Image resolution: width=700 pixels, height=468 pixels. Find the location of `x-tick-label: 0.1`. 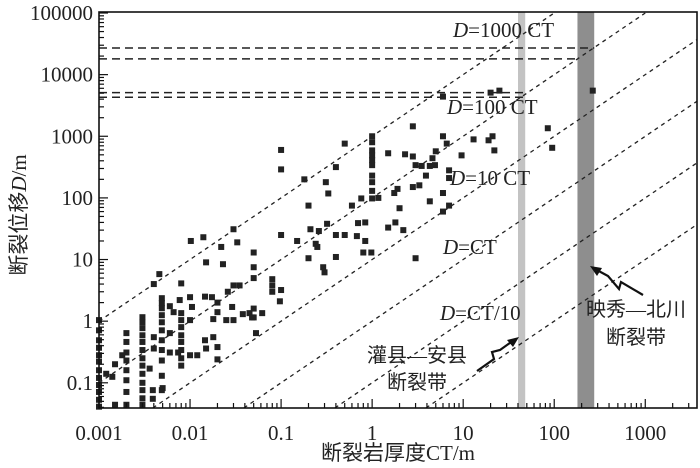

x-tick-label: 0.1 is located at coordinates (281, 433).